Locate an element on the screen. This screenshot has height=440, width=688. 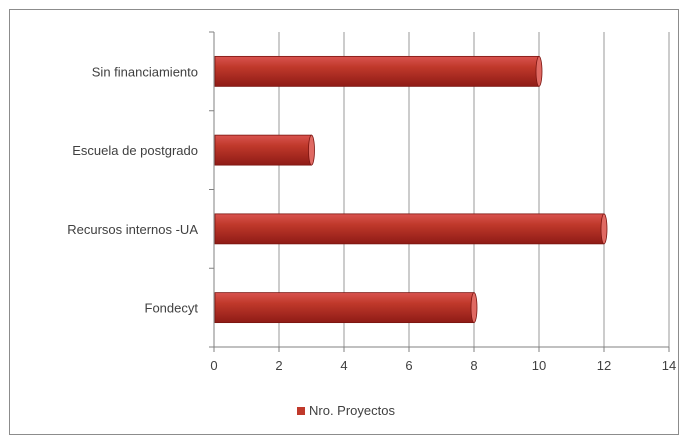
bar-recursos-internos-ua is located at coordinates (409, 229).